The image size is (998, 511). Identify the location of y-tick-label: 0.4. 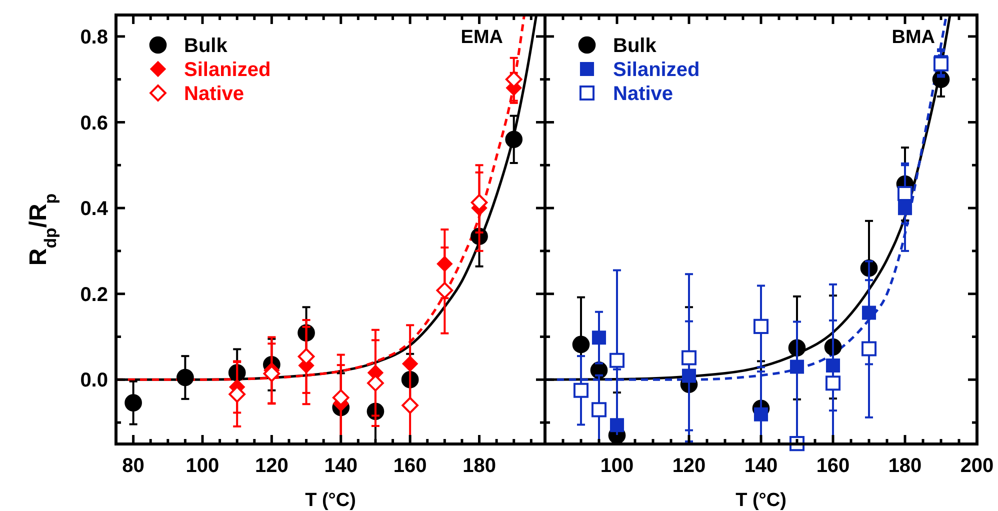
(94, 209).